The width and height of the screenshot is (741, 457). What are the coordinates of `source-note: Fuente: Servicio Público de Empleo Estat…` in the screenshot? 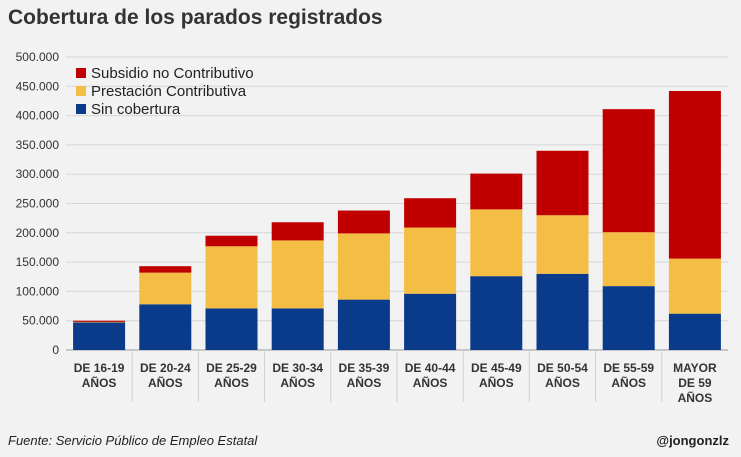 It's located at (133, 440).